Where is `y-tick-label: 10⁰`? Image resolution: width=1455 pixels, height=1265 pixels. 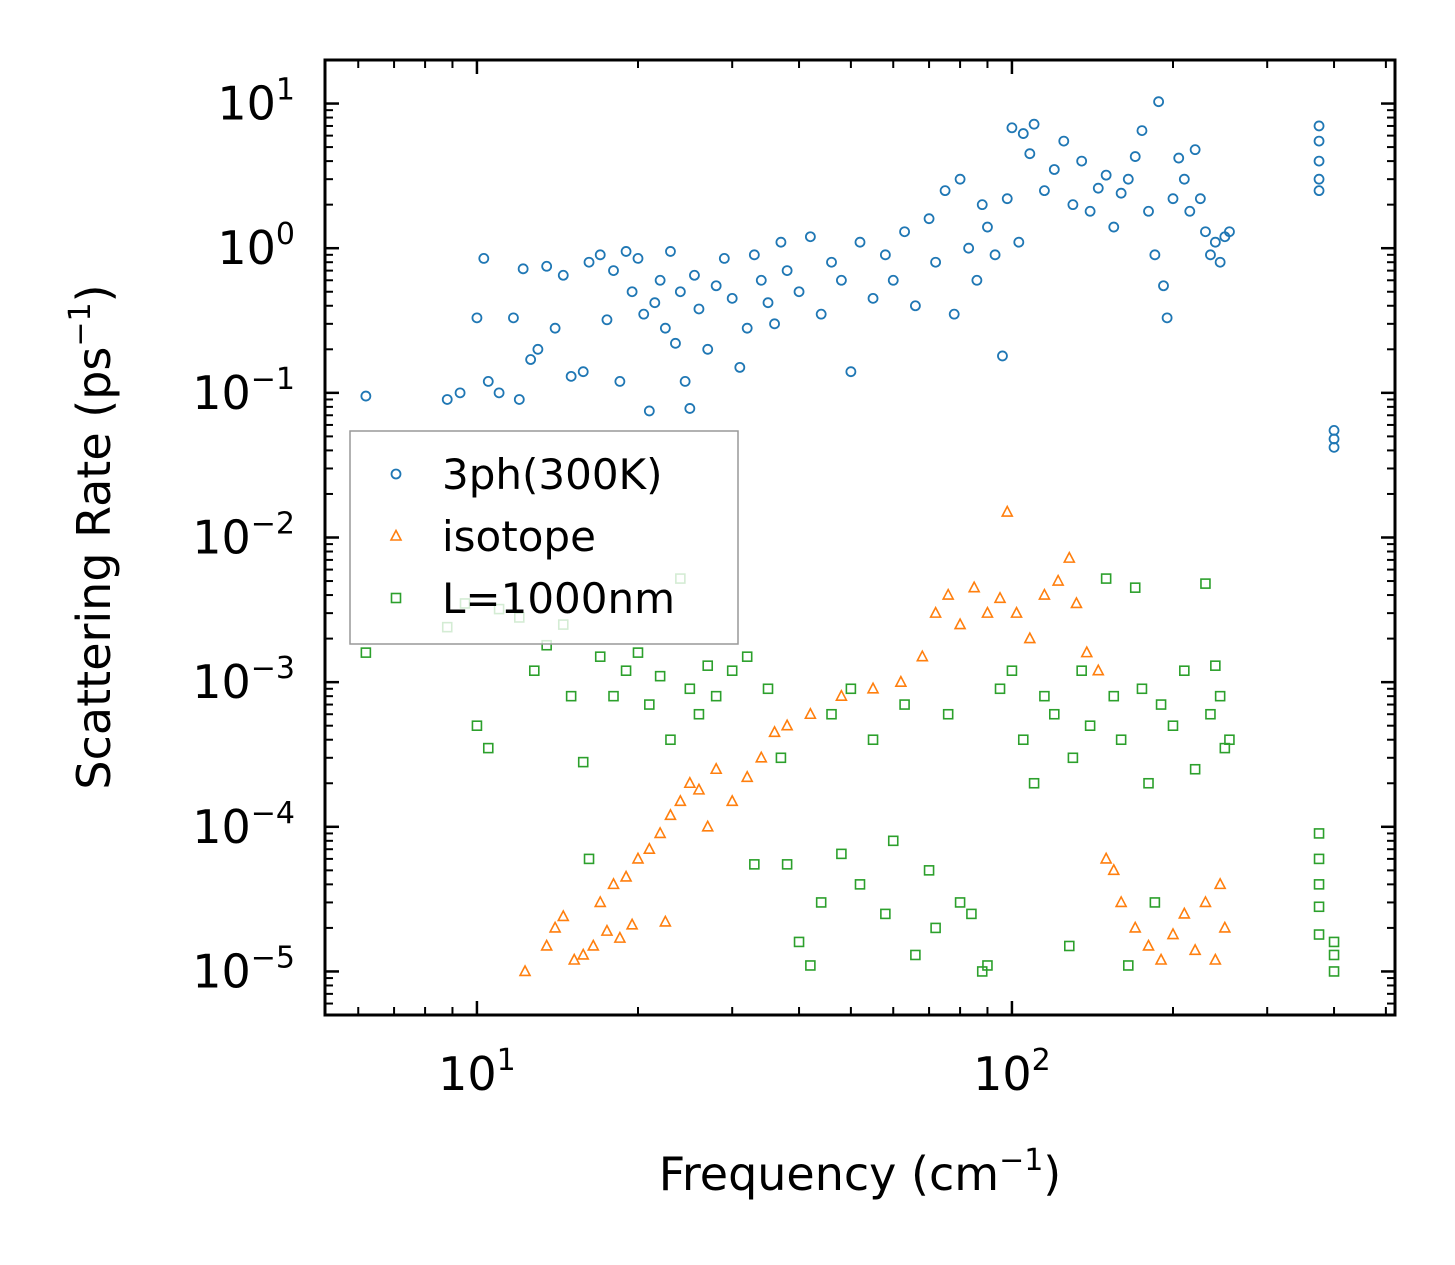 y-tick-label: 10⁰ is located at coordinates (256, 246).